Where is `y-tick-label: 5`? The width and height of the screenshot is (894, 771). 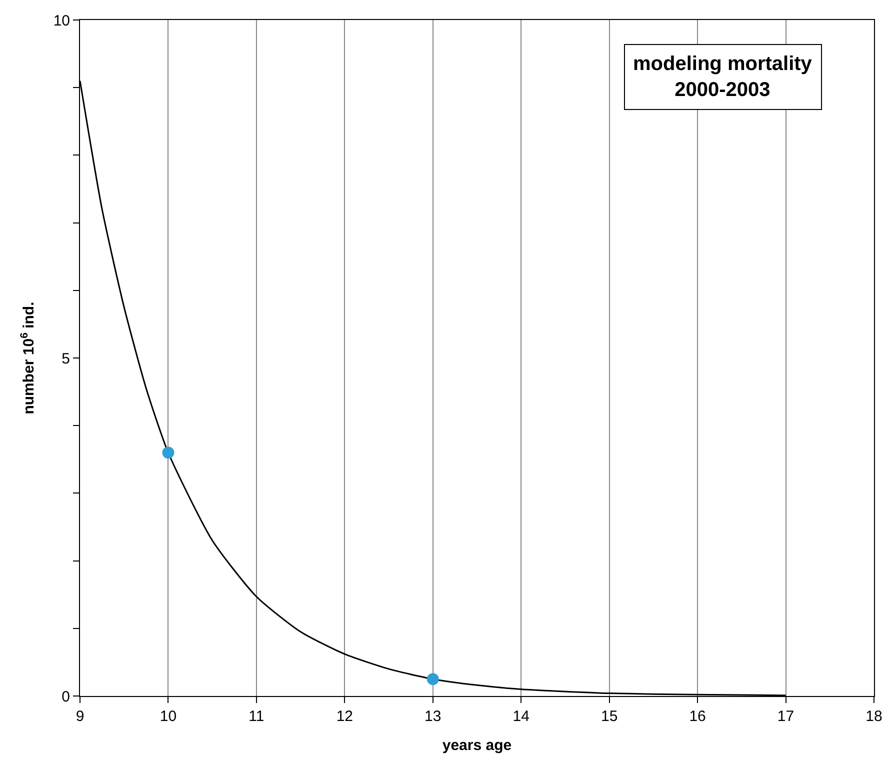
y-tick-label: 5 is located at coordinates (66, 359).